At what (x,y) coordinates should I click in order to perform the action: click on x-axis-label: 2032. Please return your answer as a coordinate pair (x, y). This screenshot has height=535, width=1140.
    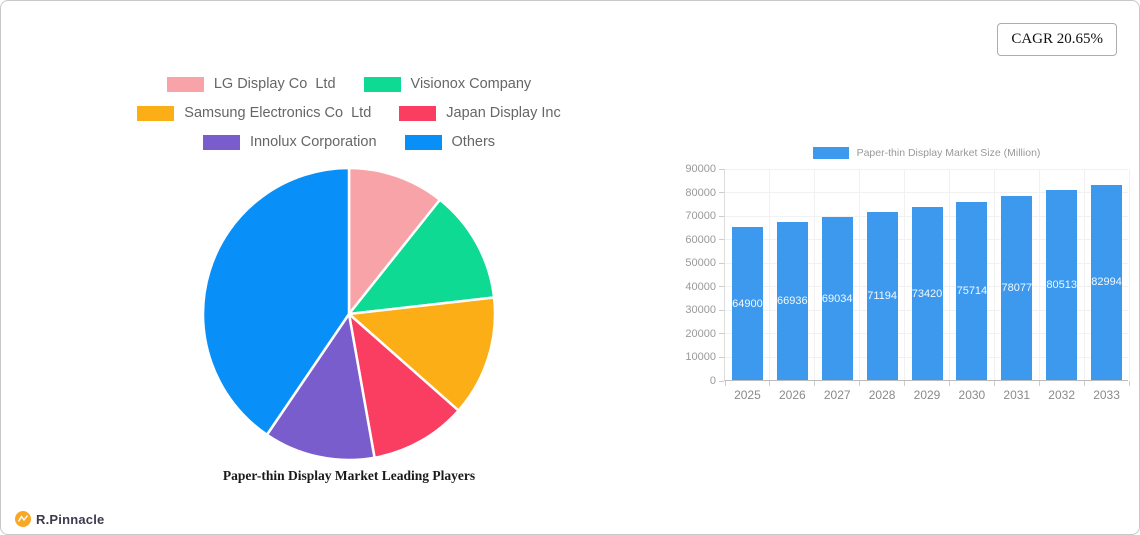
    Looking at the image, I should click on (1062, 395).